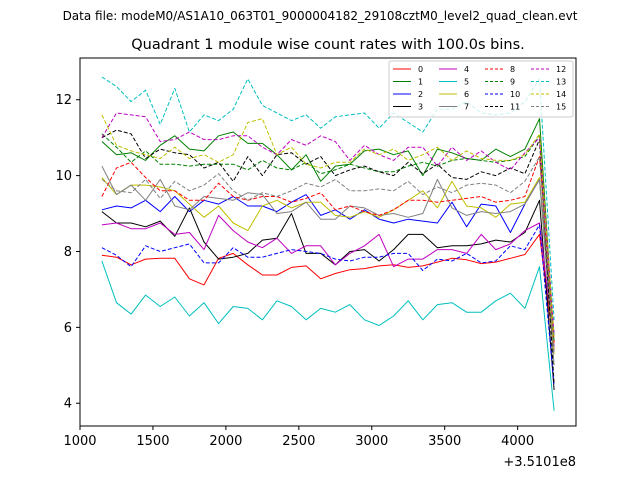 This screenshot has height=480, width=640. Describe the element at coordinates (466, 69) in the screenshot. I see `legend-label-4: 4` at that location.